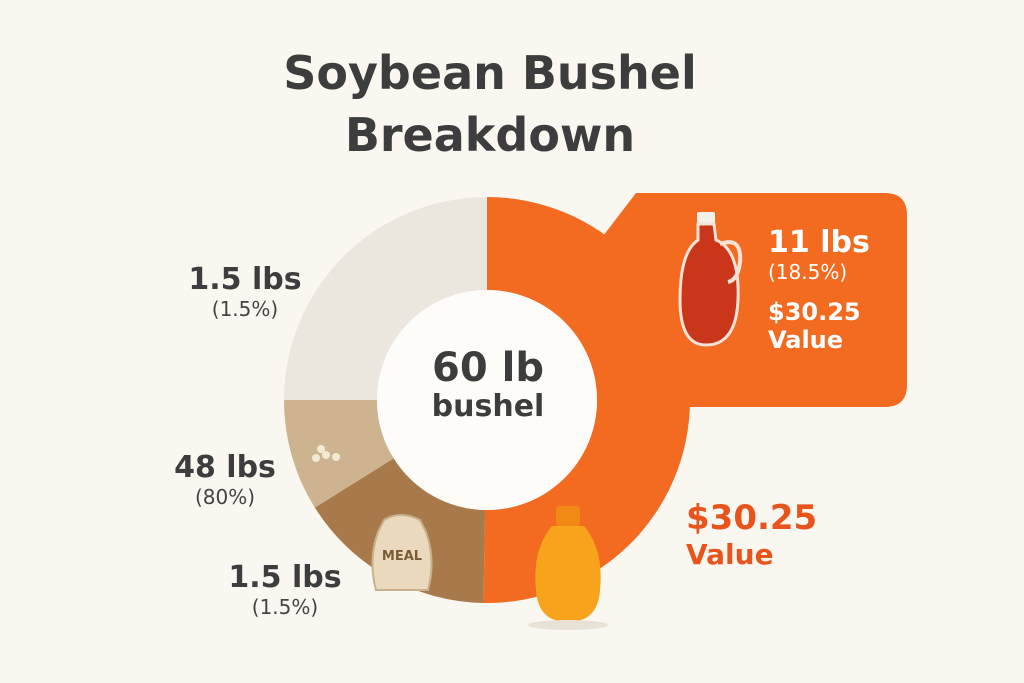  What do you see at coordinates (402, 556) in the screenshot?
I see `bag-label: MEAL` at bounding box center [402, 556].